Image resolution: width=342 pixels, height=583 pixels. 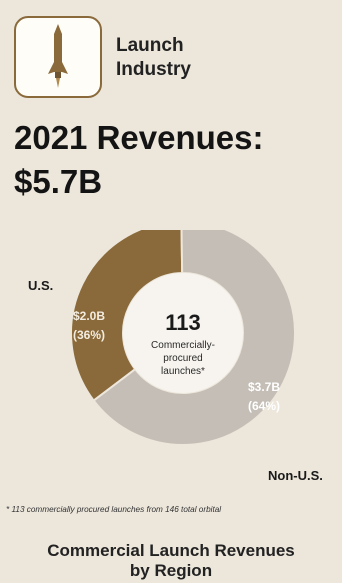 What do you see at coordinates (295, 475) in the screenshot?
I see `legend-label-non-us: Non-U.S.` at bounding box center [295, 475].